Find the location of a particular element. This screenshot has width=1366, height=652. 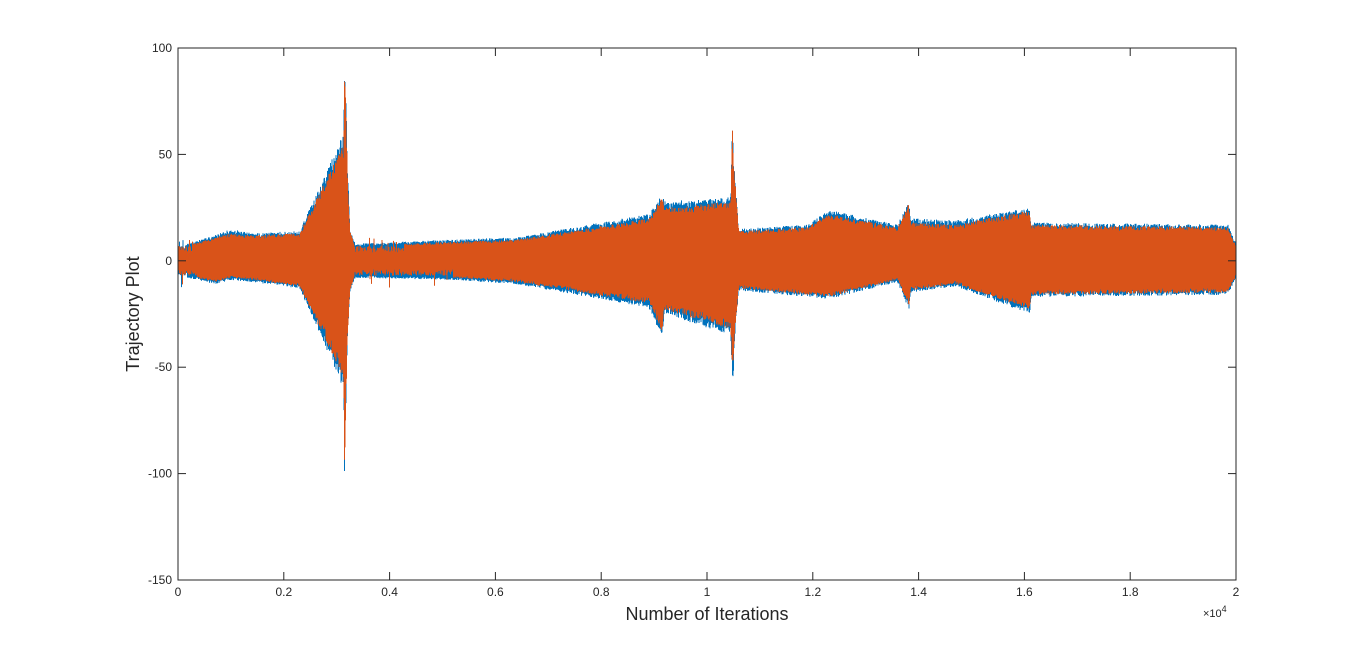

x-tick-label: 1 is located at coordinates (707, 592).